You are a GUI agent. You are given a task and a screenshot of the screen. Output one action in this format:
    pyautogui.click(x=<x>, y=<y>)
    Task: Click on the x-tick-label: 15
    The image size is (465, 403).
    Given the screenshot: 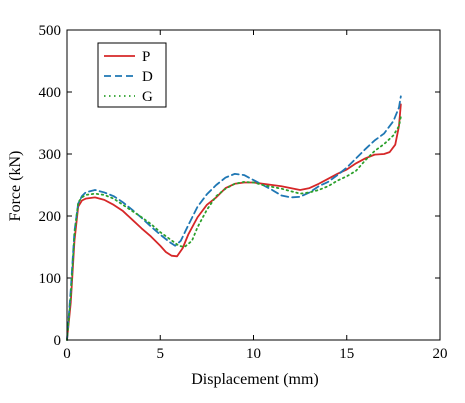 What is the action you would take?
    pyautogui.click(x=346, y=354)
    